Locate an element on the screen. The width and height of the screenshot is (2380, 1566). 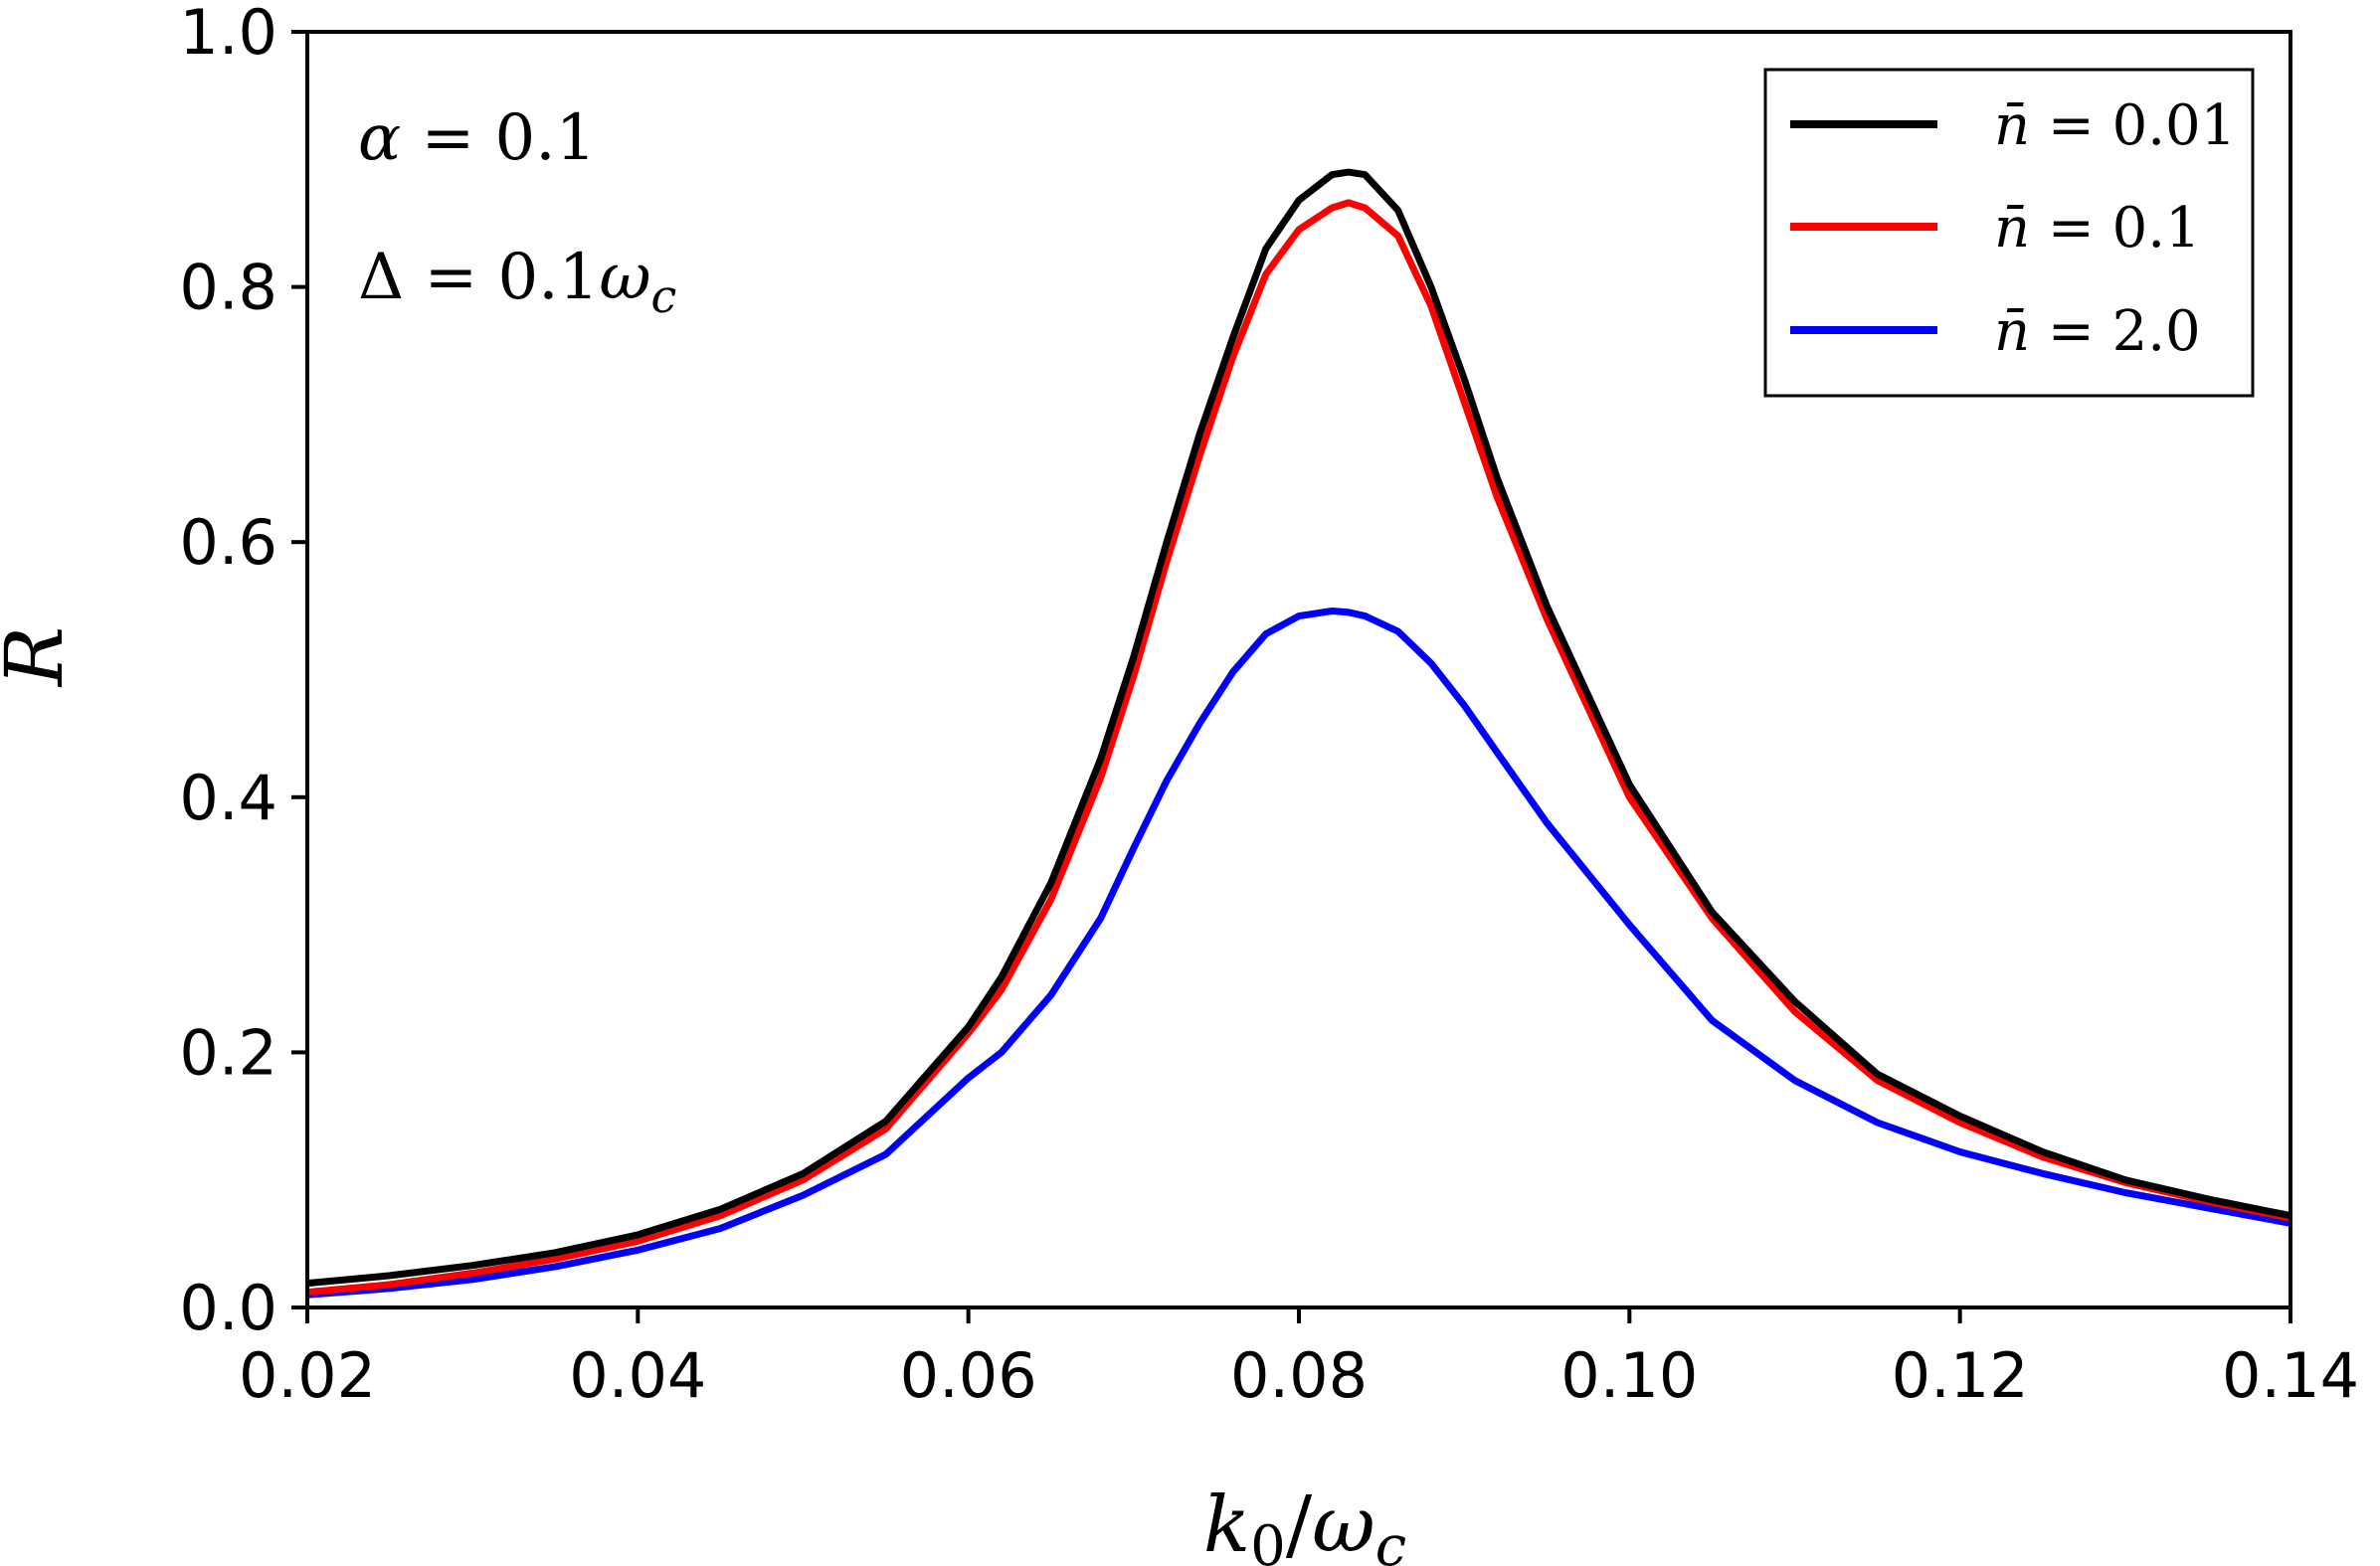
x-tick-label: 0.06 is located at coordinates (968, 1376).